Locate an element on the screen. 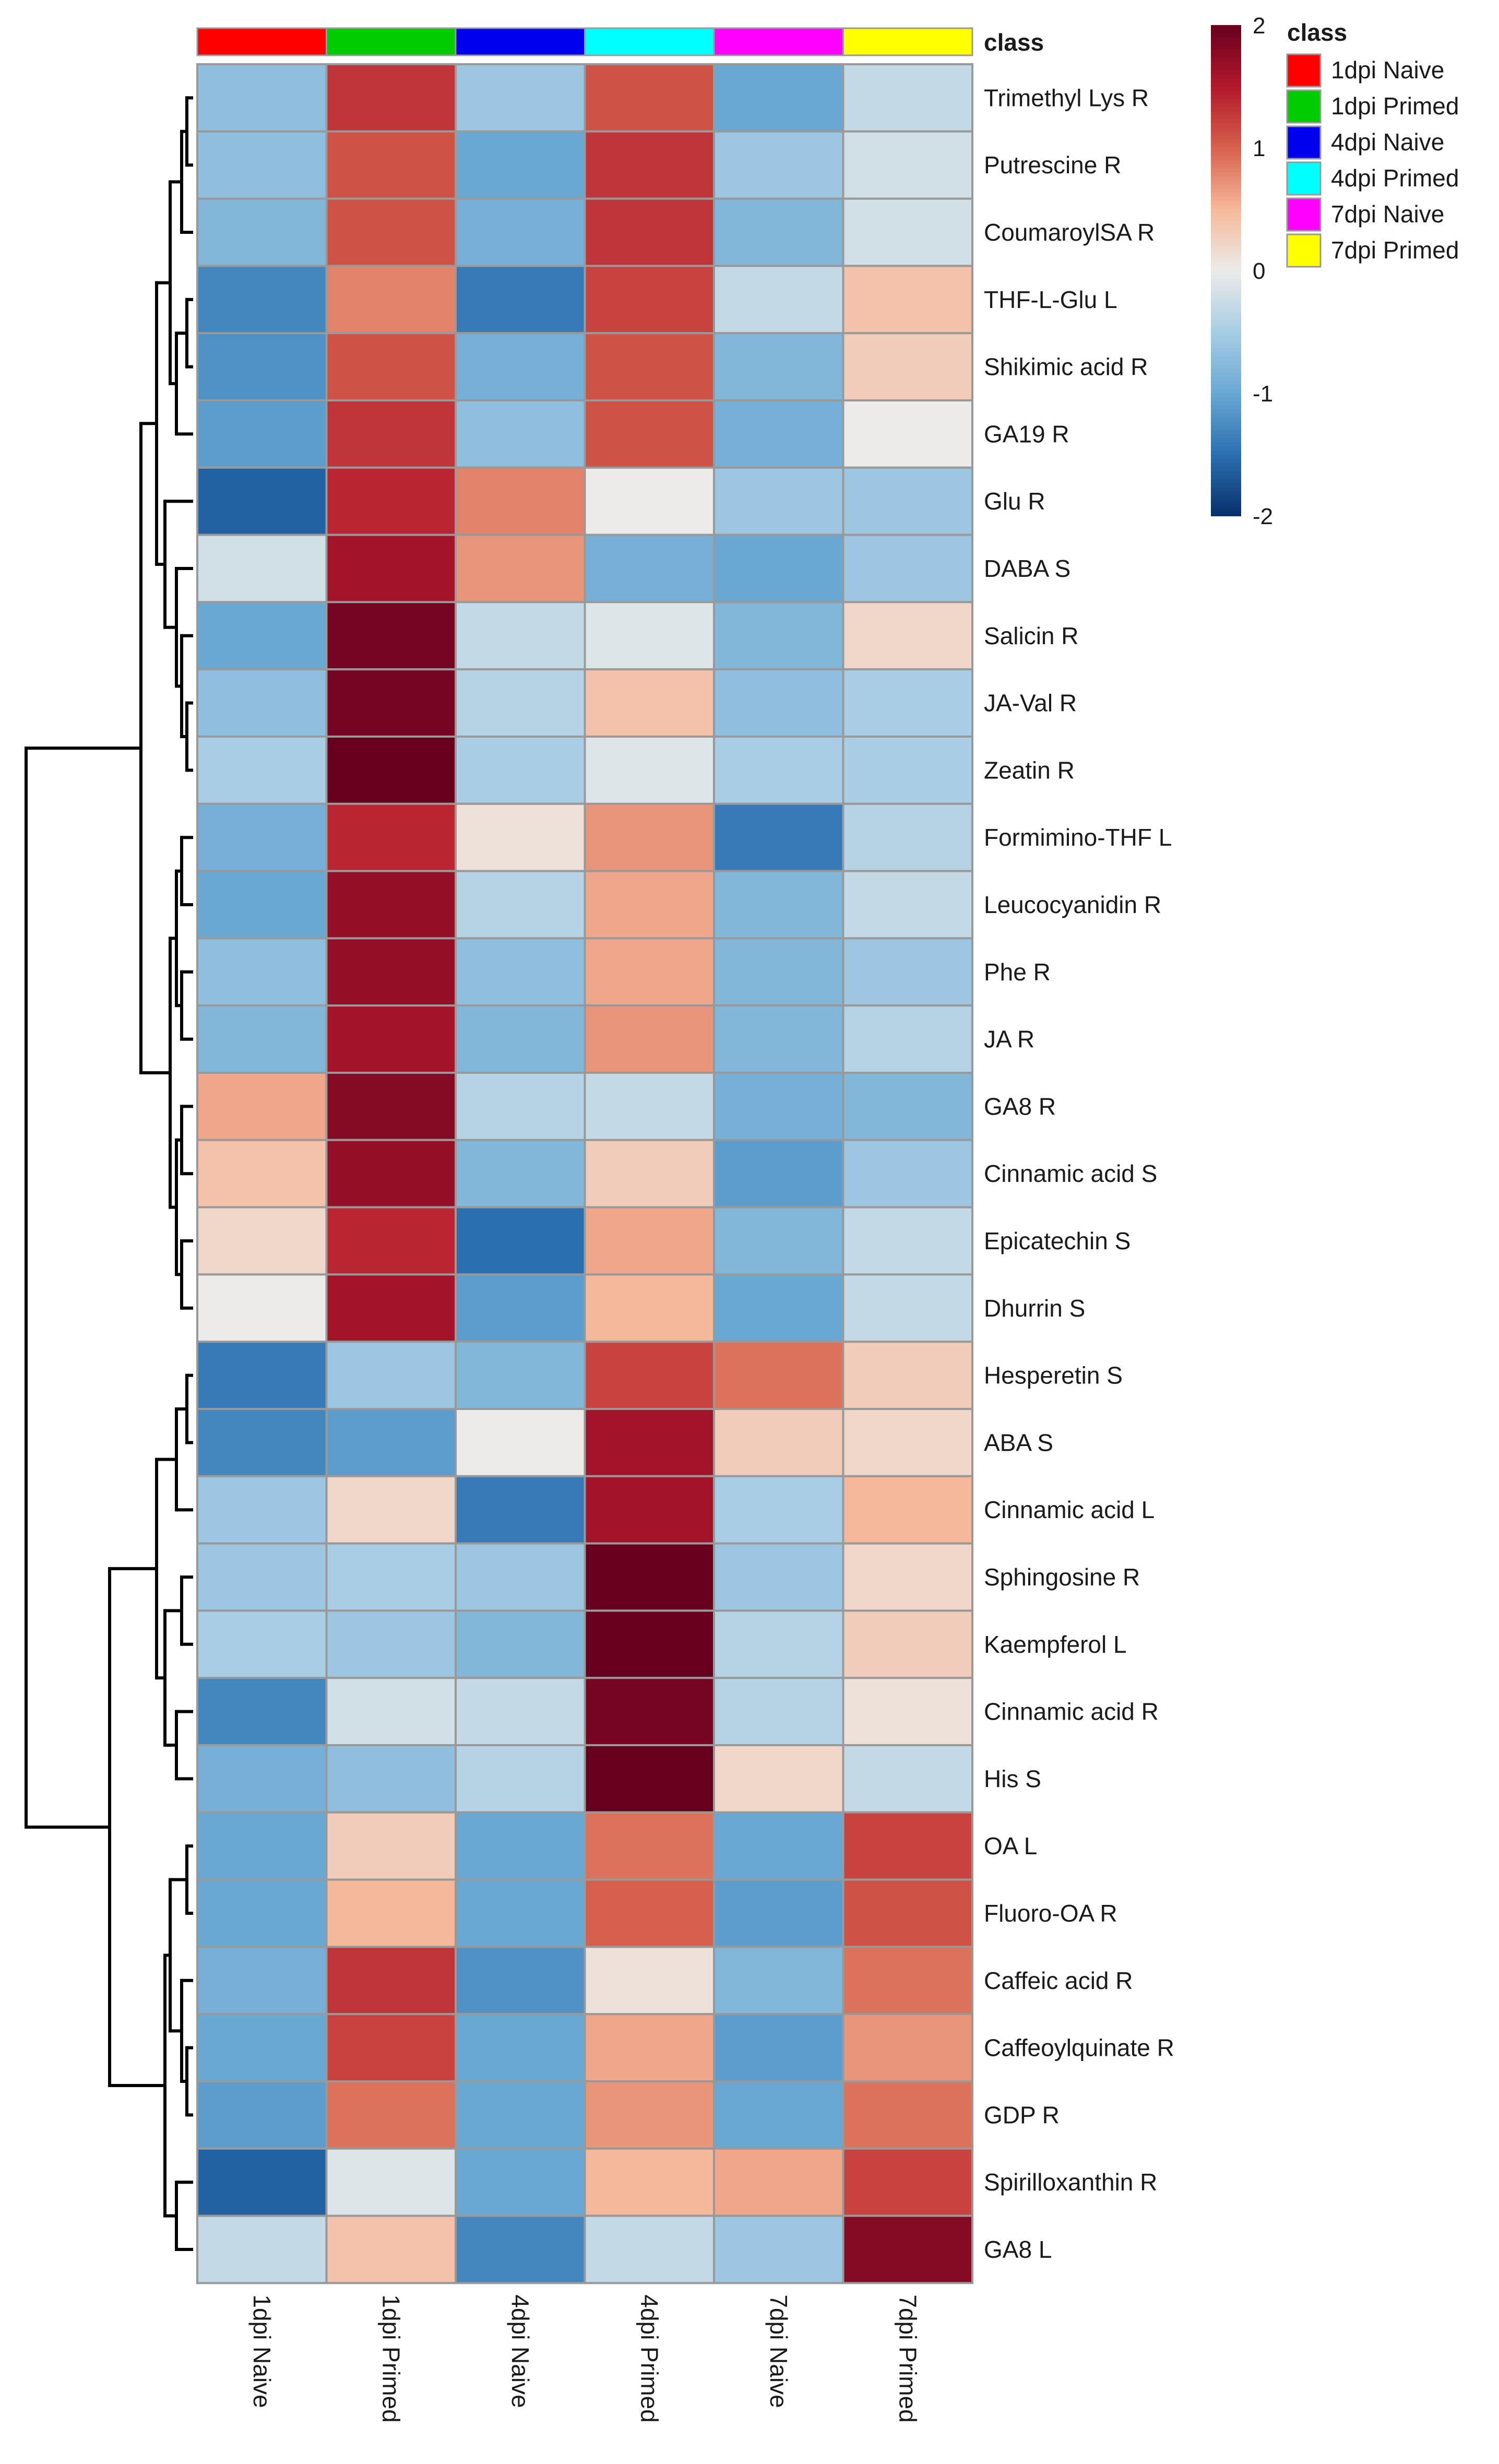 The height and width of the screenshot is (2464, 1499). row-label: Salicin R is located at coordinates (1031, 635).